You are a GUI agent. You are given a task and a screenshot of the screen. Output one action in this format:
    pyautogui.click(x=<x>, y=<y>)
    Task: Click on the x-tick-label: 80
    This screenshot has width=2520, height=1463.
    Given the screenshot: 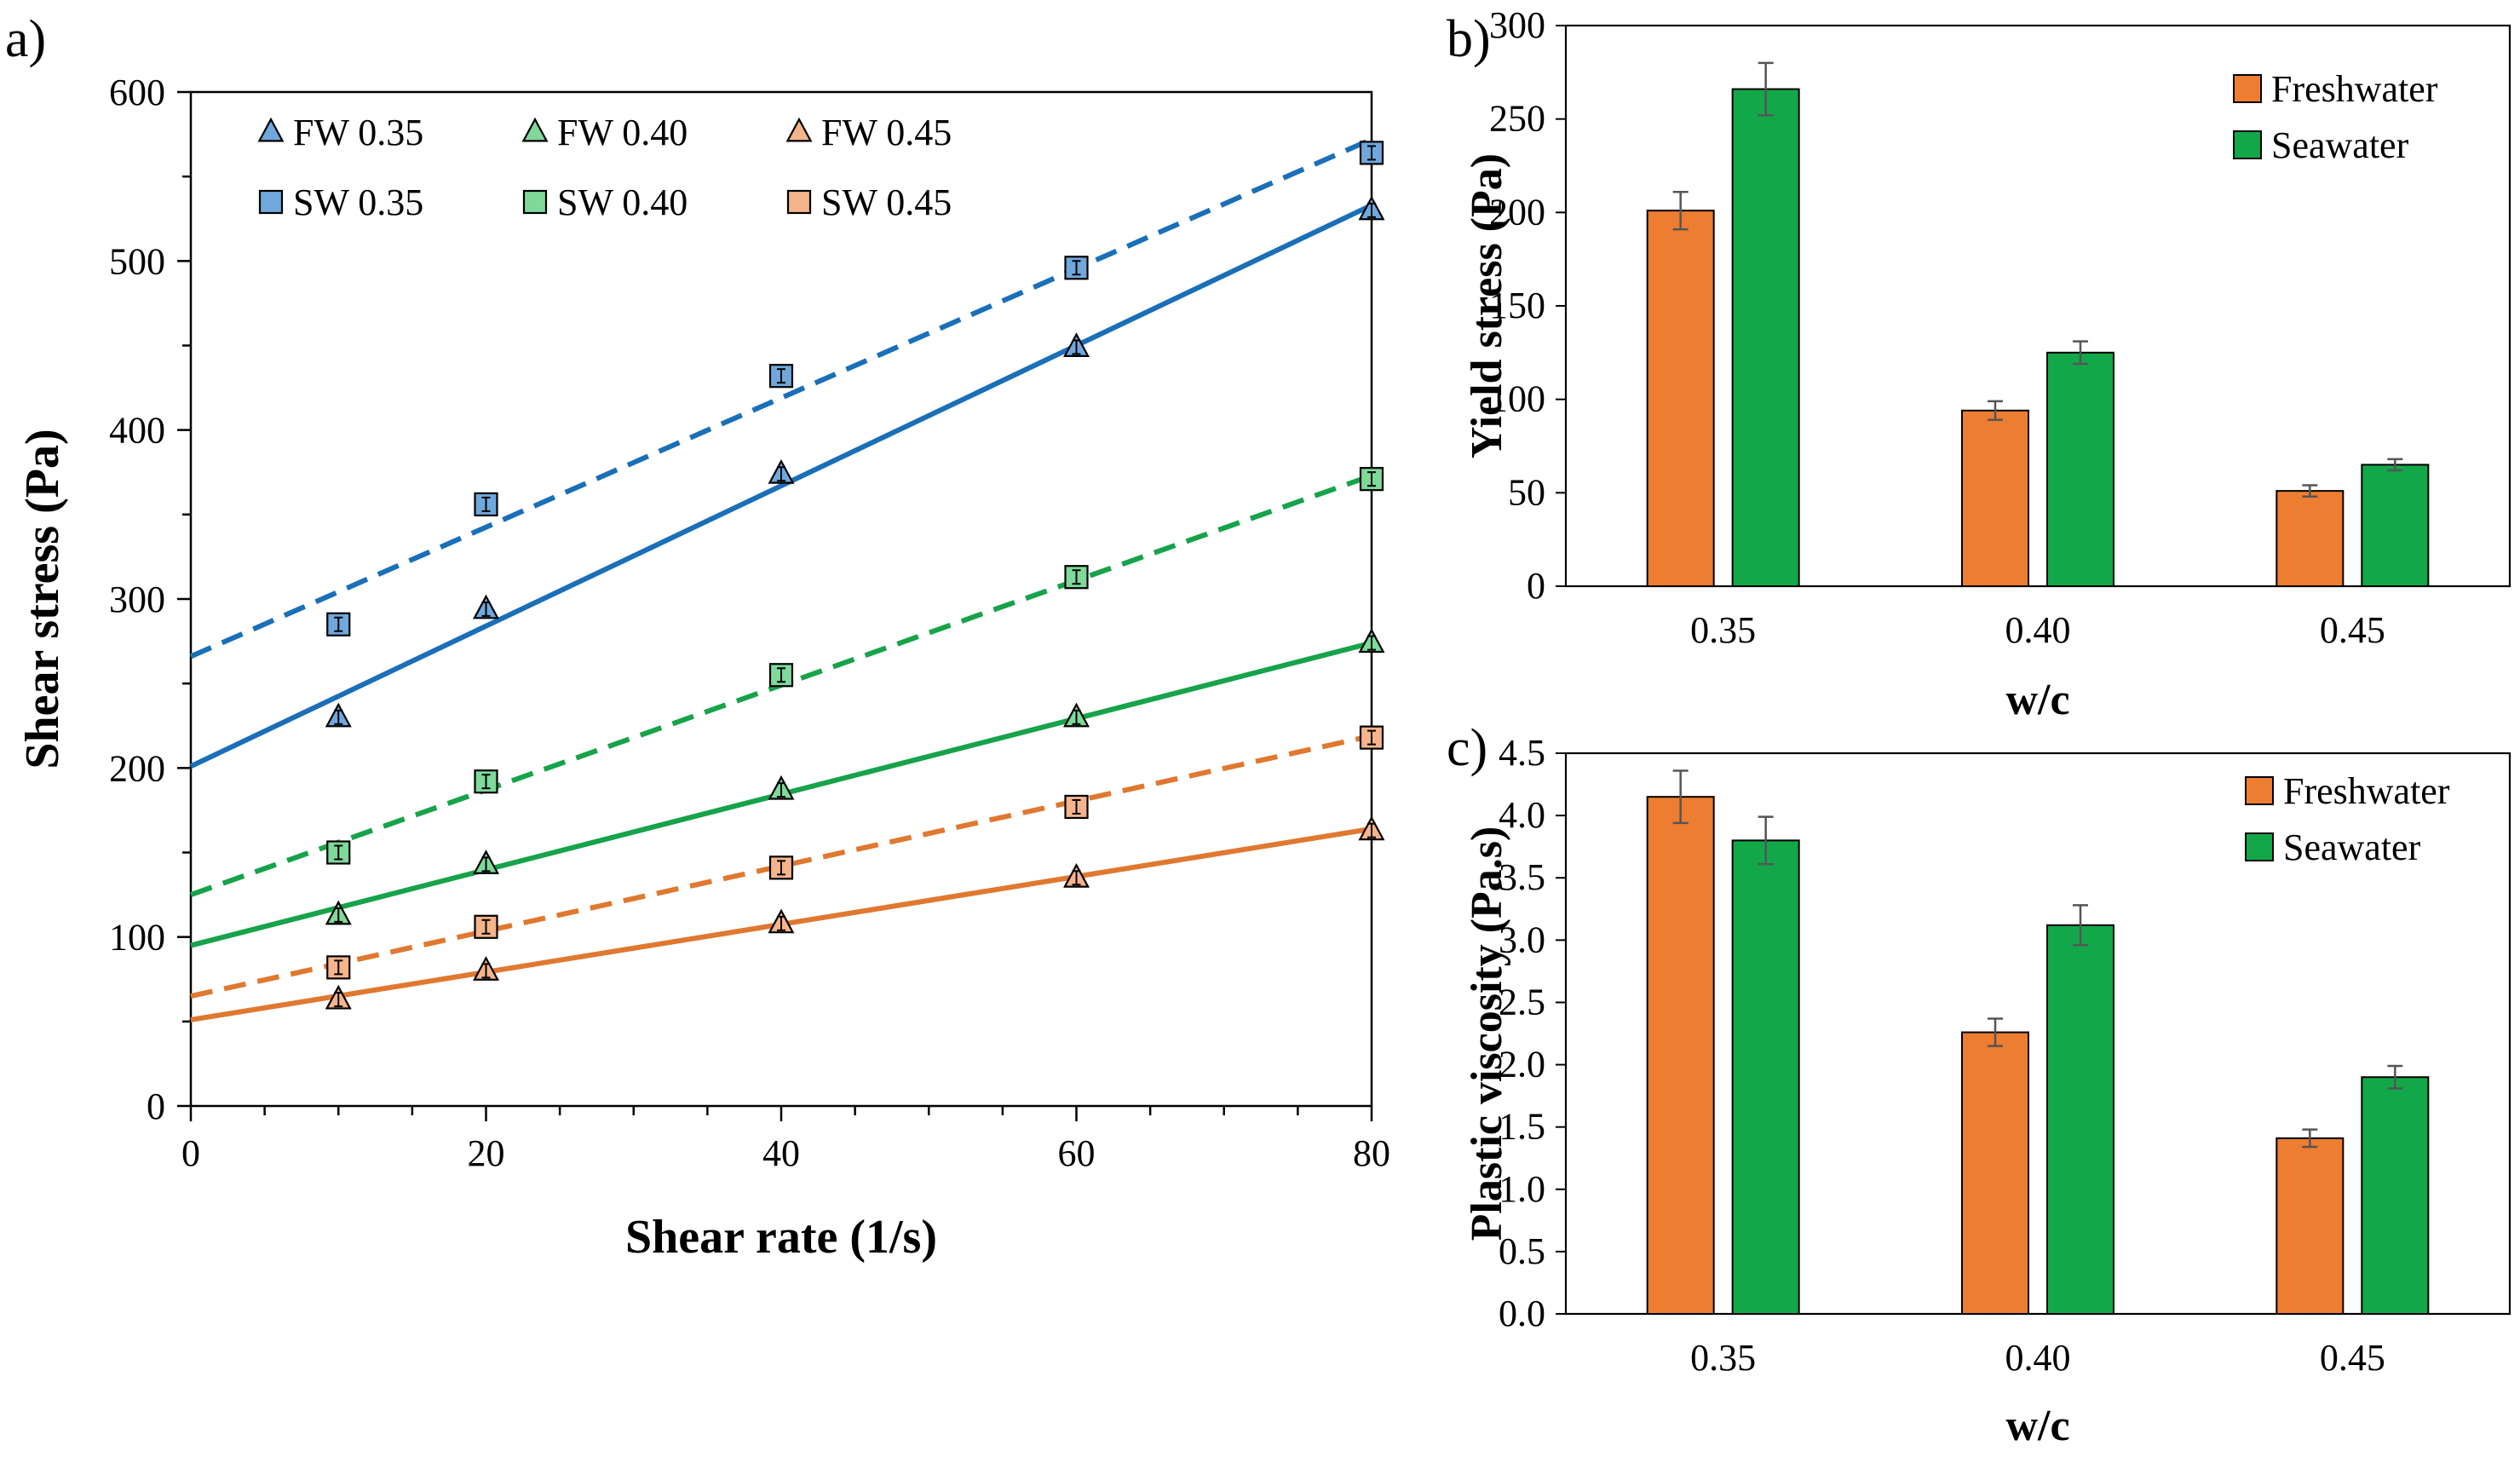 What is the action you would take?
    pyautogui.click(x=1372, y=1153)
    